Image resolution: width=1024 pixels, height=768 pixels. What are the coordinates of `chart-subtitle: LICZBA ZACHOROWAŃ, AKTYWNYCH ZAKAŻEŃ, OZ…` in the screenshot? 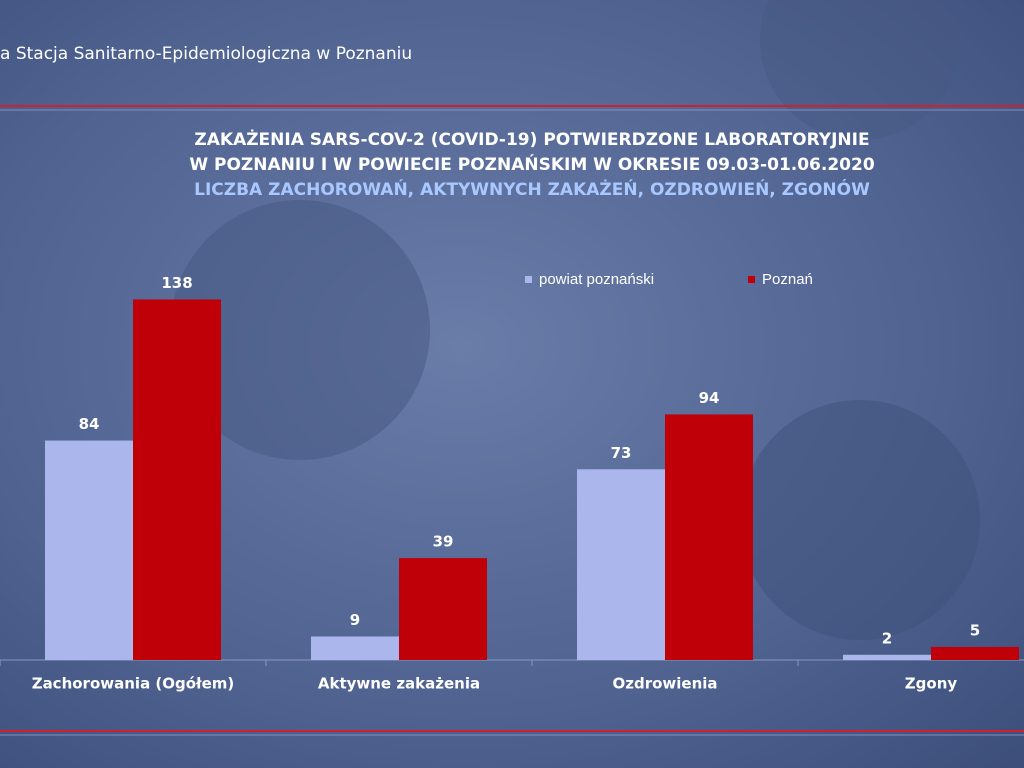 It's located at (532, 189).